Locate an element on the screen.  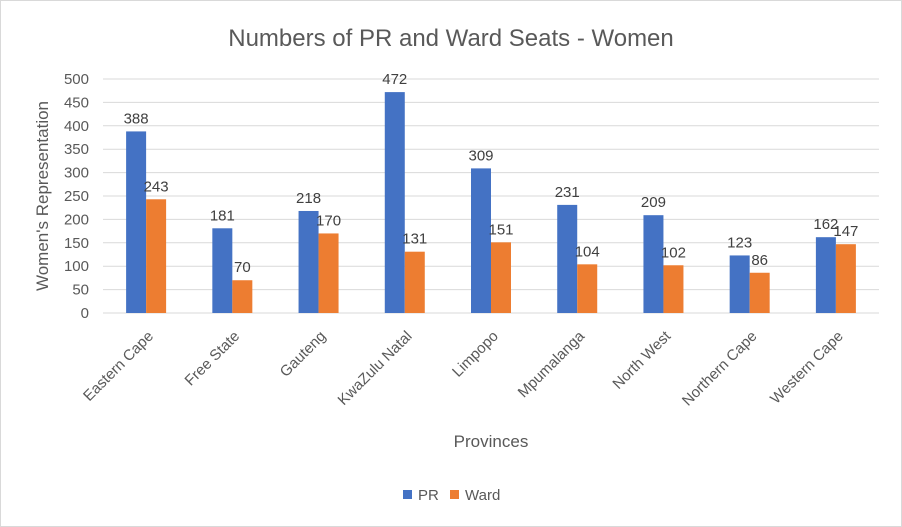
data-label-ward: 131 is located at coordinates (414, 239).